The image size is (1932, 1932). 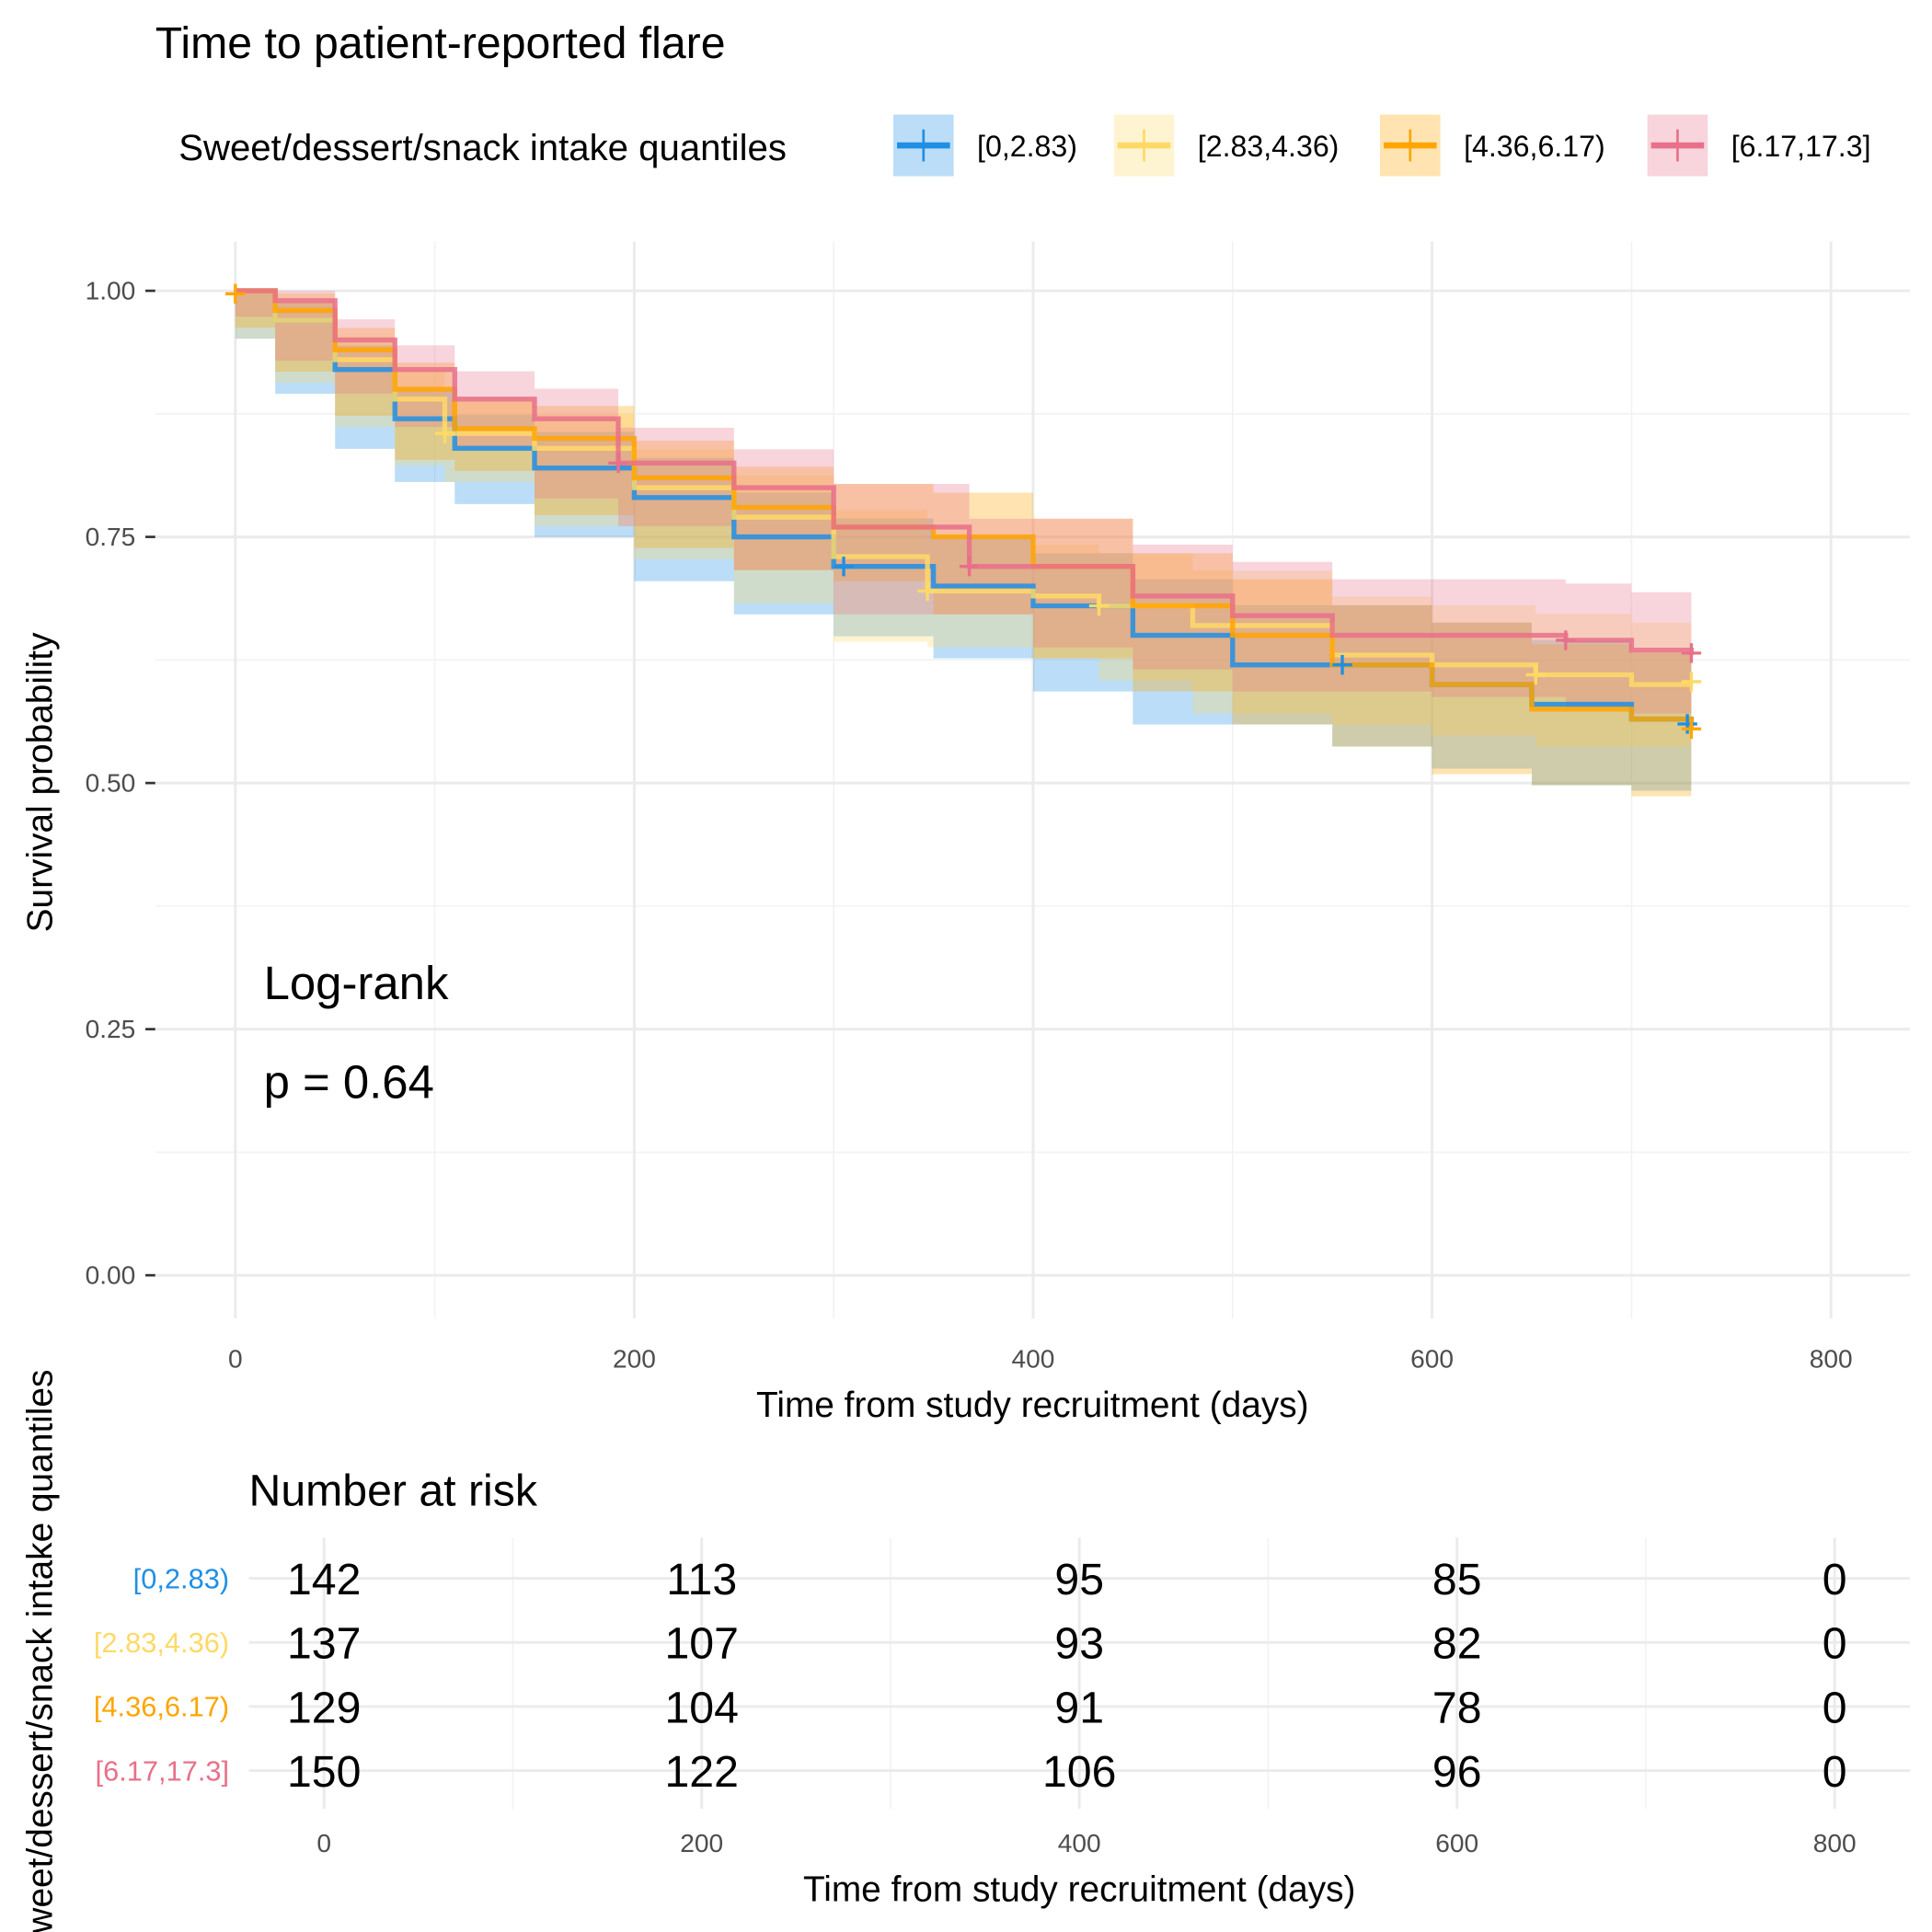 What do you see at coordinates (482, 147) in the screenshot?
I see `legend-title: Sweet/dessert/snack intake quantiles` at bounding box center [482, 147].